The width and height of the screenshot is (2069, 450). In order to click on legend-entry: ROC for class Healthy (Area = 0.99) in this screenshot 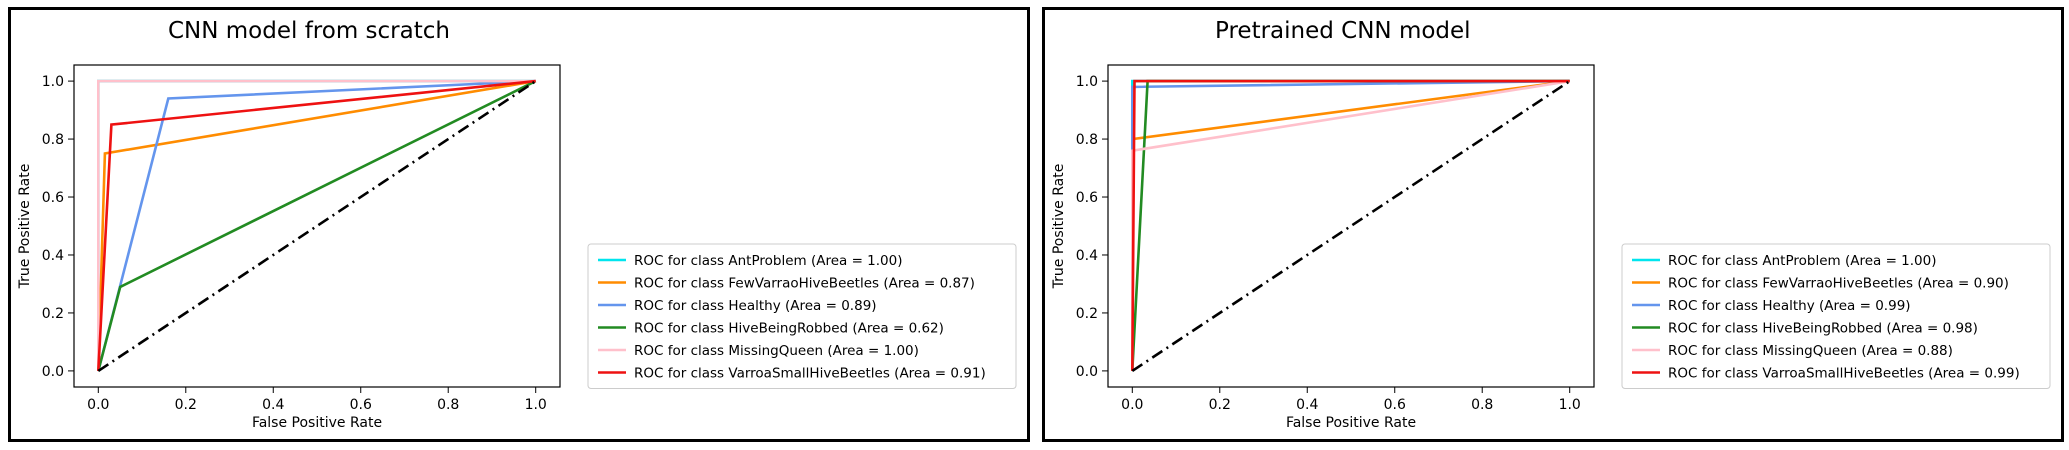, I will do `click(1789, 306)`.